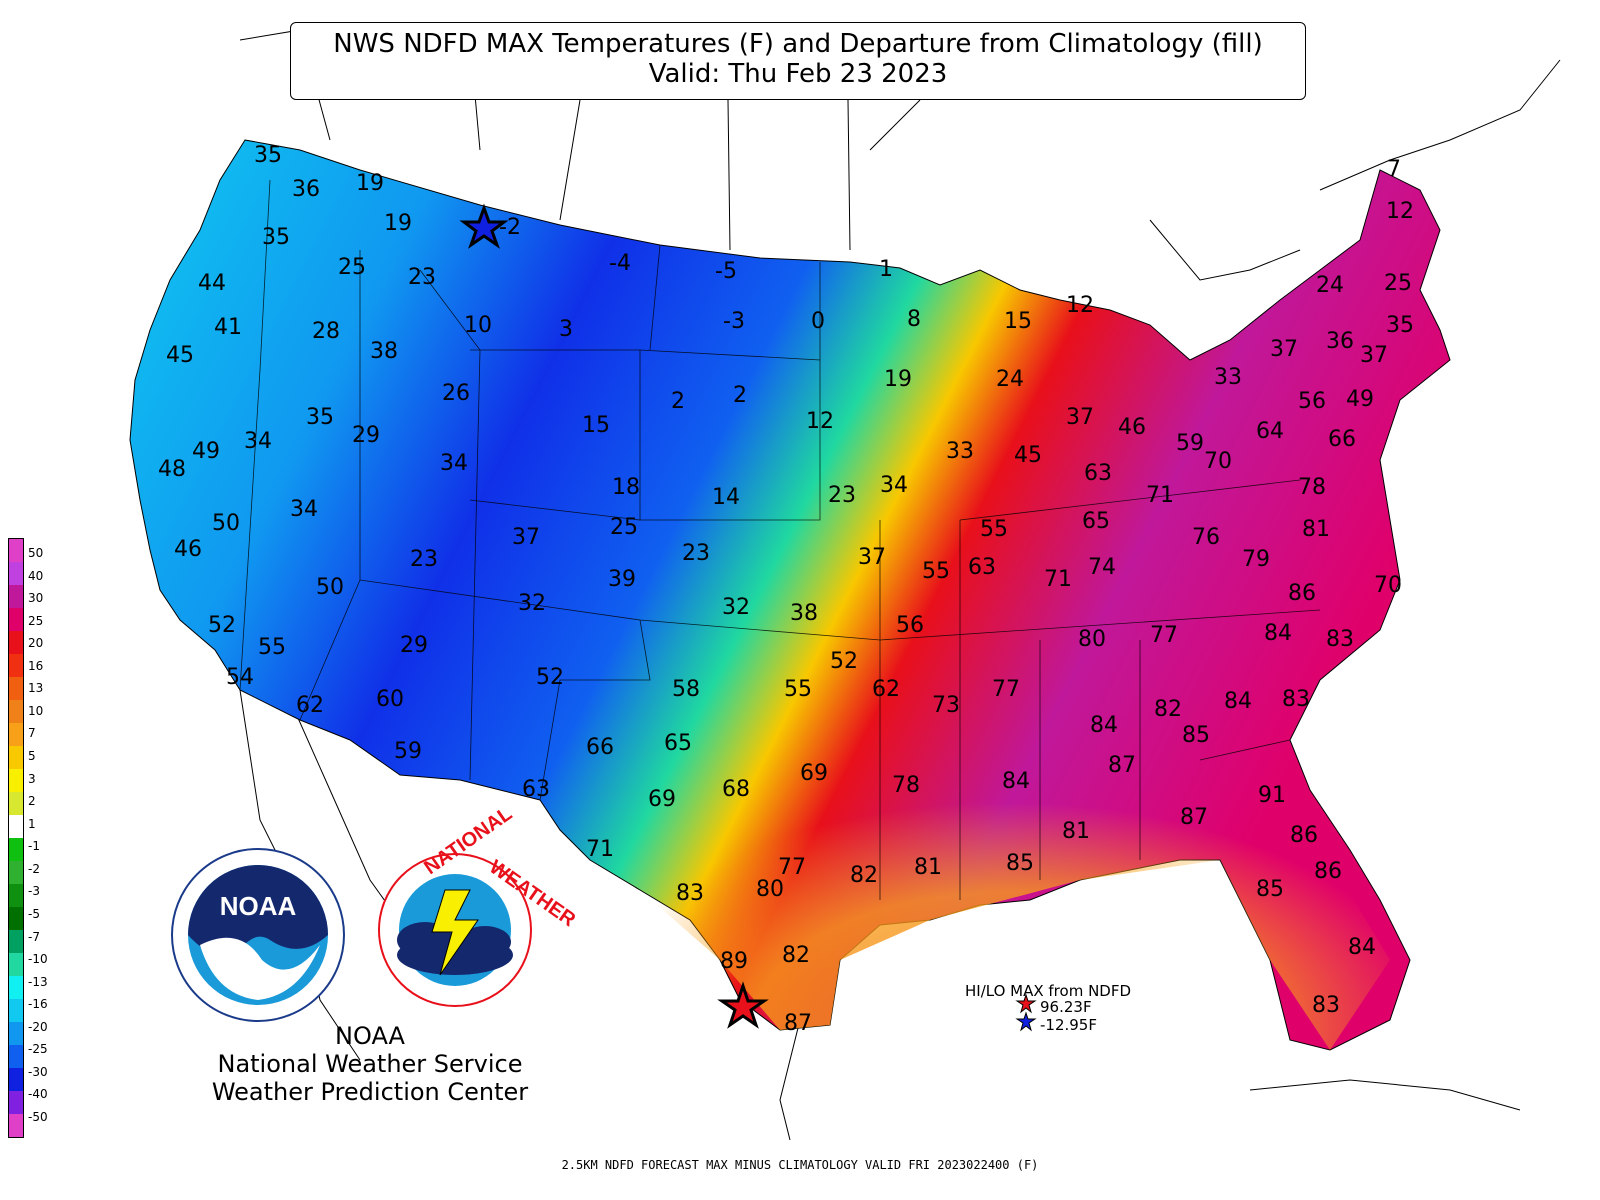 The height and width of the screenshot is (1200, 1600). I want to click on temperature-label: -3, so click(734, 321).